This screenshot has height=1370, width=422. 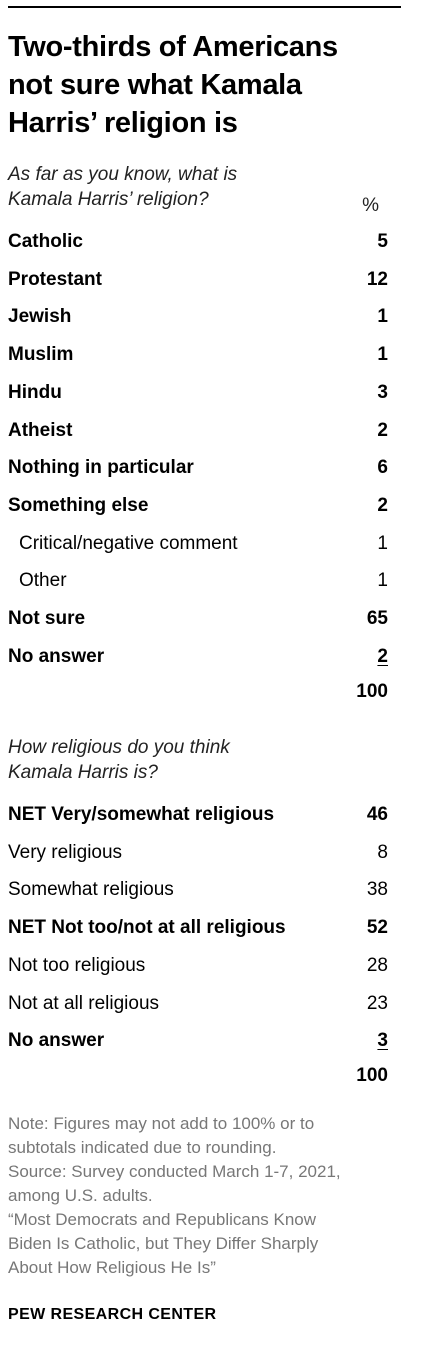 I want to click on table-row: Somewhat religious 38, so click(x=198, y=890).